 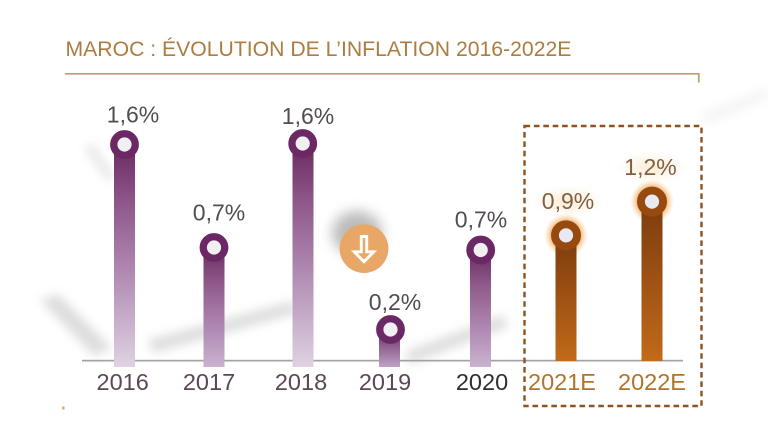 What do you see at coordinates (123, 382) in the screenshot?
I see `svg-text: 2016` at bounding box center [123, 382].